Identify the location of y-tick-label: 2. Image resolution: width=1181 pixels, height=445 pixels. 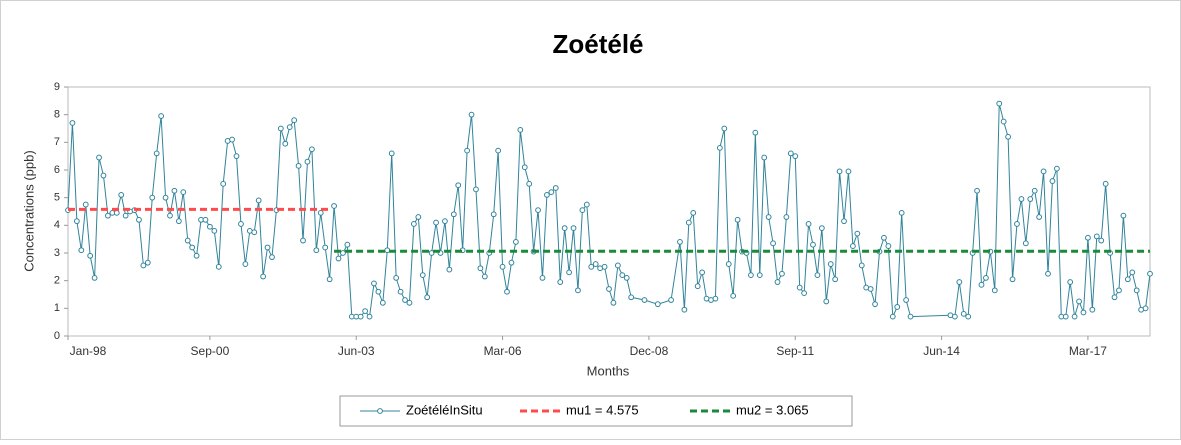
(57, 281).